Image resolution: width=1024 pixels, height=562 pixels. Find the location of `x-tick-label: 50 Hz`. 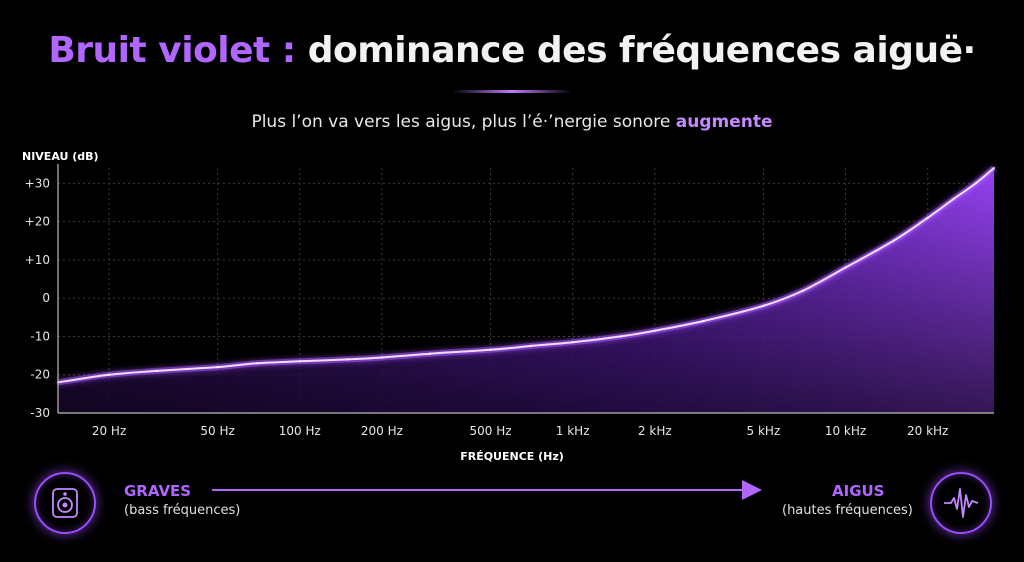

x-tick-label: 50 Hz is located at coordinates (217, 431).